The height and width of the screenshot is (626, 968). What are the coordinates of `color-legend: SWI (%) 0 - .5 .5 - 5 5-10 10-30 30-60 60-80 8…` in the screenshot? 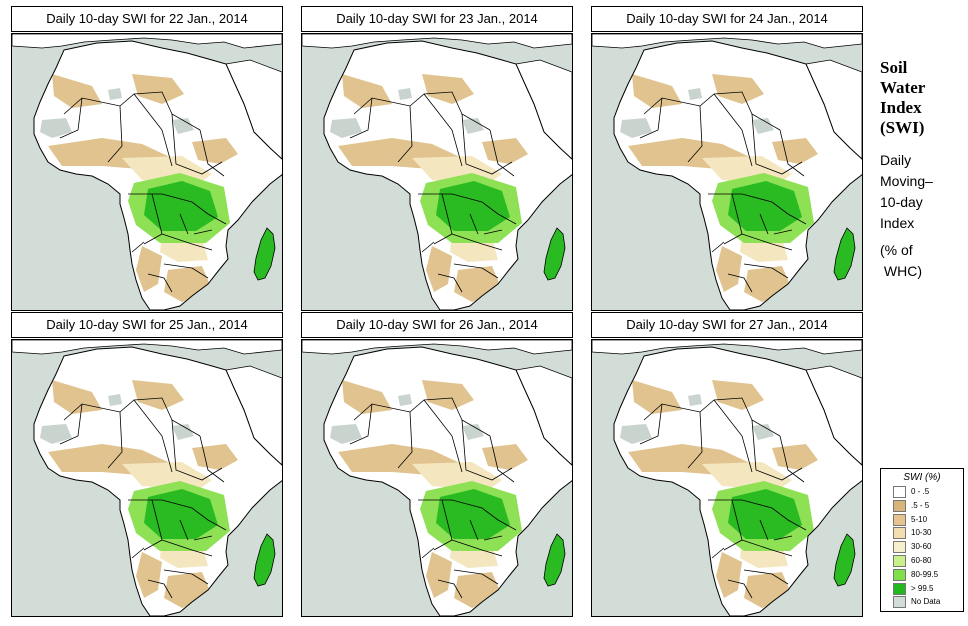 It's located at (922, 540).